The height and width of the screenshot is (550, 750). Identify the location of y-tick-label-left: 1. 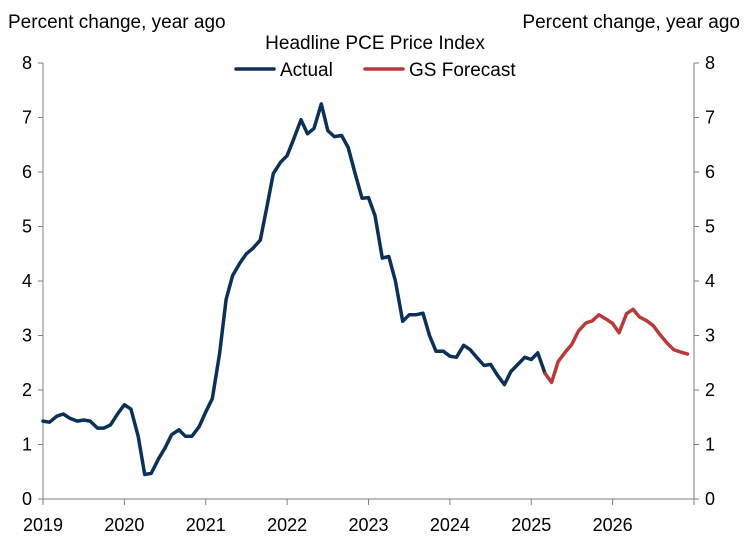
(27, 445).